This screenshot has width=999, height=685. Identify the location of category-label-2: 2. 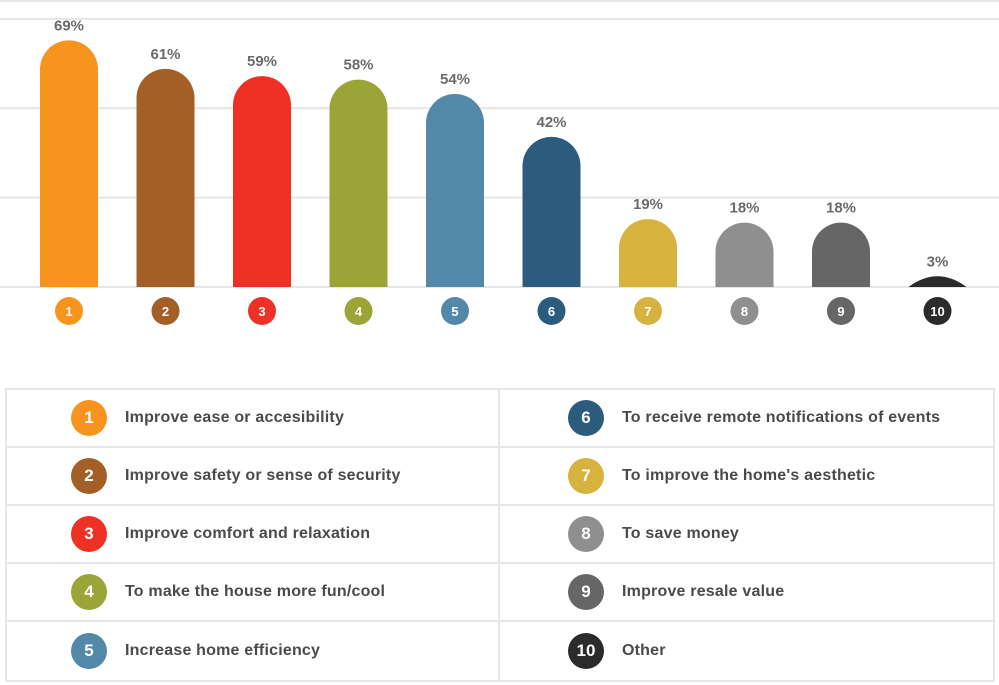
(165, 311).